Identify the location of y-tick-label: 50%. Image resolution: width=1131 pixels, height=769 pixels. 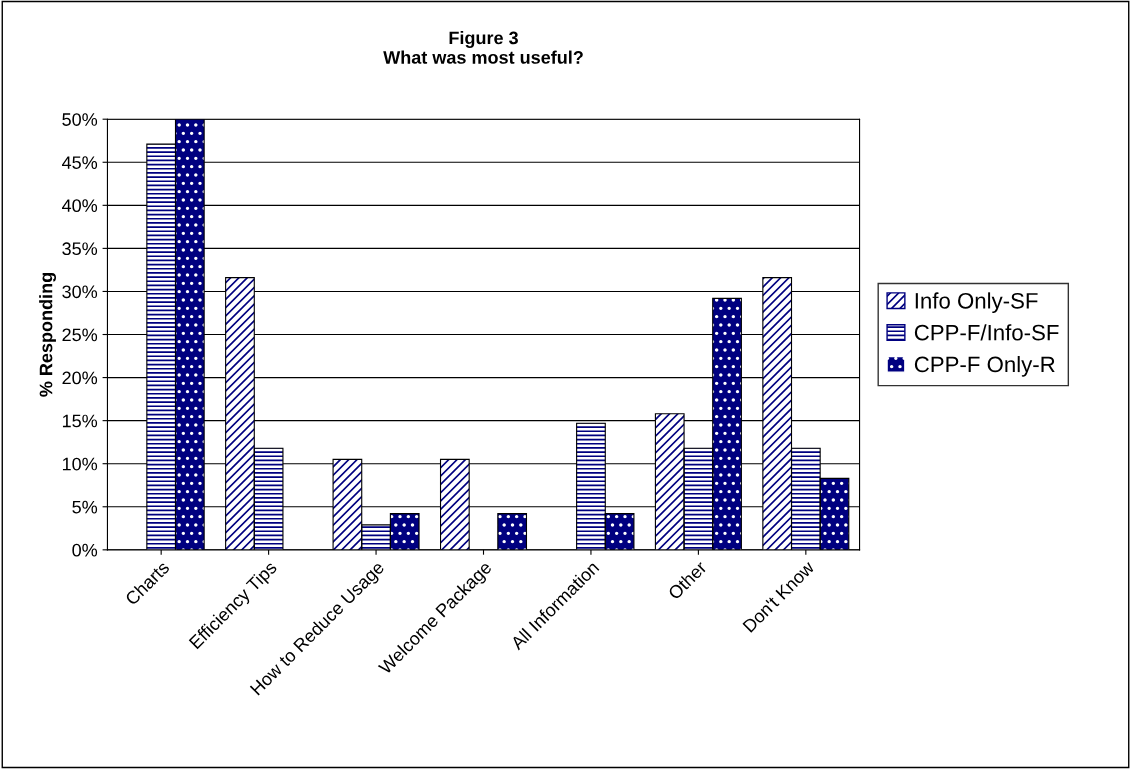
(80, 119).